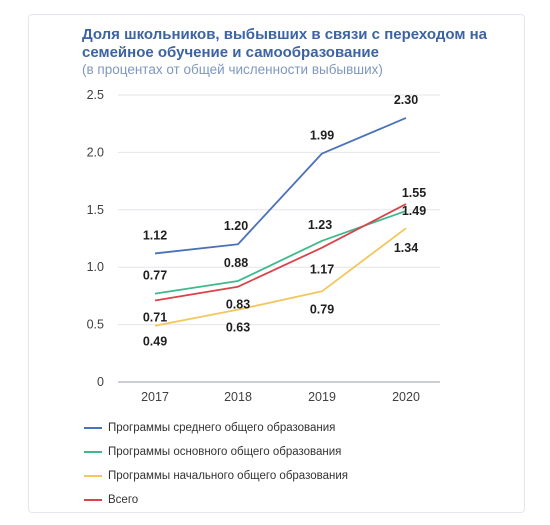  I want to click on data-label: 0.77, so click(155, 276).